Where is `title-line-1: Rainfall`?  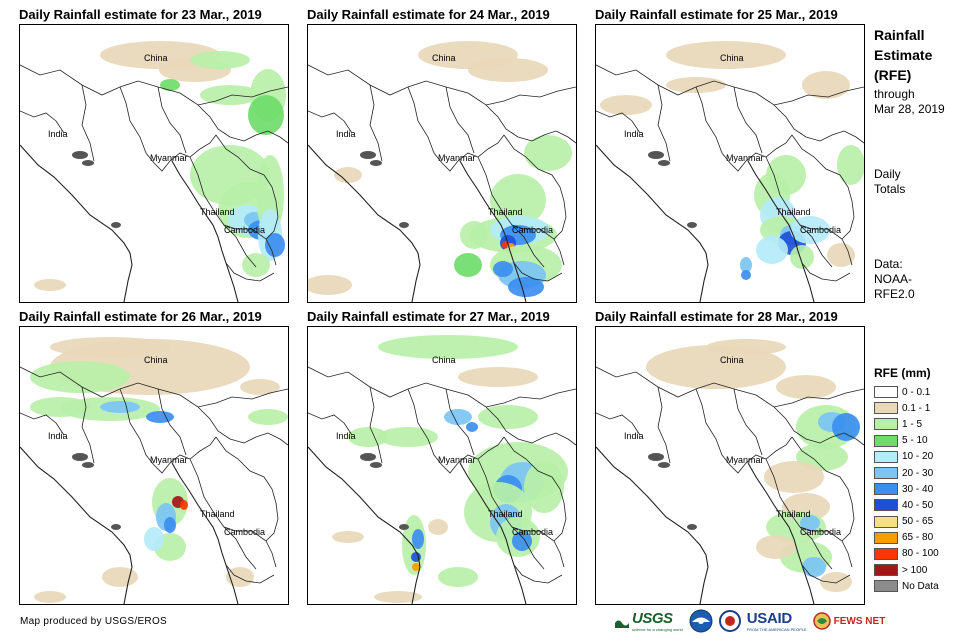
title-line-1: Rainfall is located at coordinates (899, 35).